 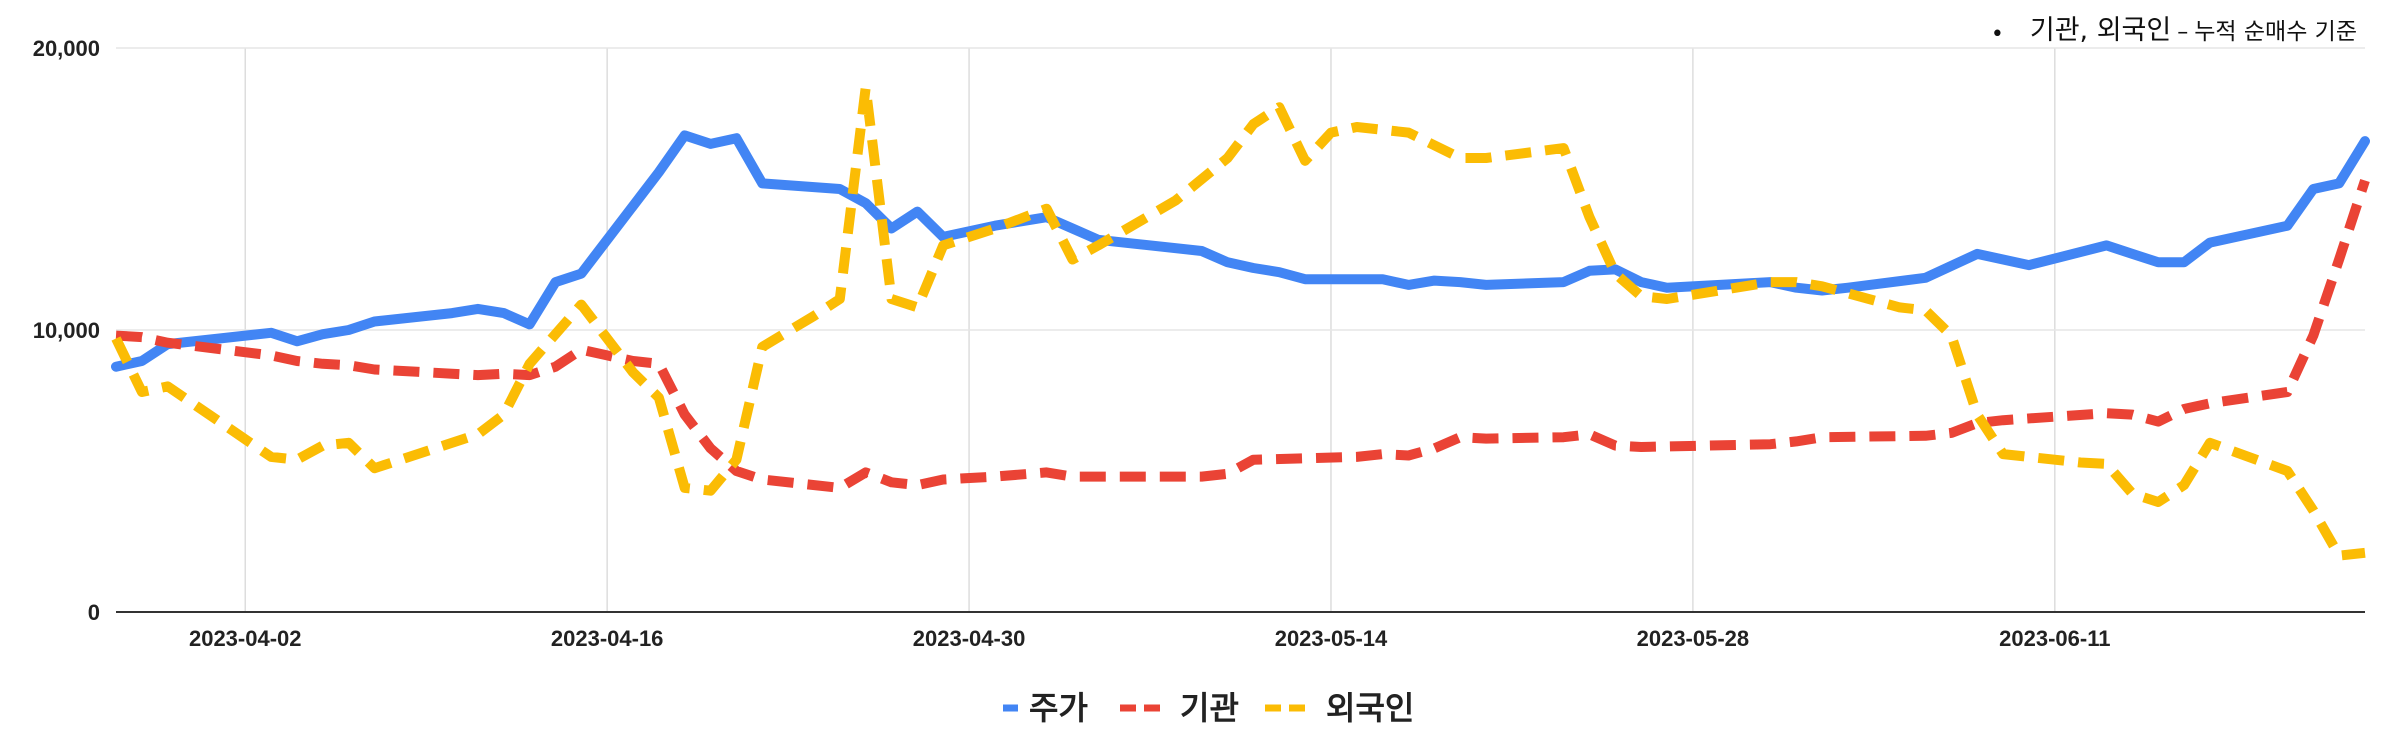 I want to click on legend: 주가 기관 외국인, so click(x=1208, y=708).